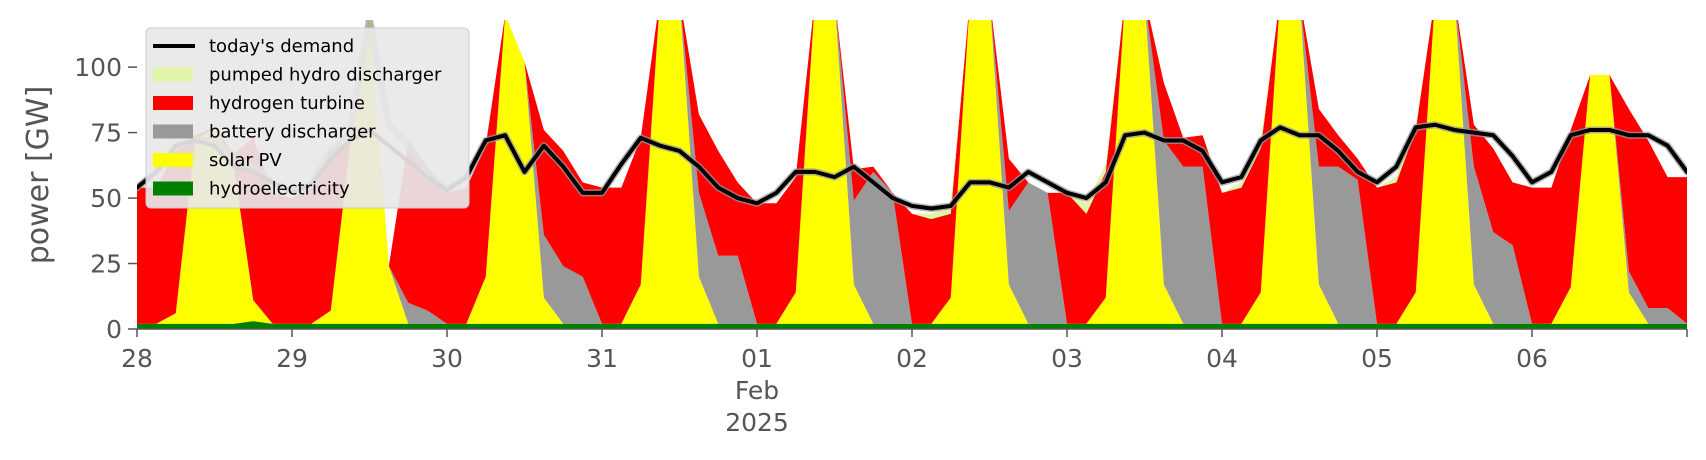 The width and height of the screenshot is (1706, 460). I want to click on x-tick-label-01: 01, so click(757, 358).